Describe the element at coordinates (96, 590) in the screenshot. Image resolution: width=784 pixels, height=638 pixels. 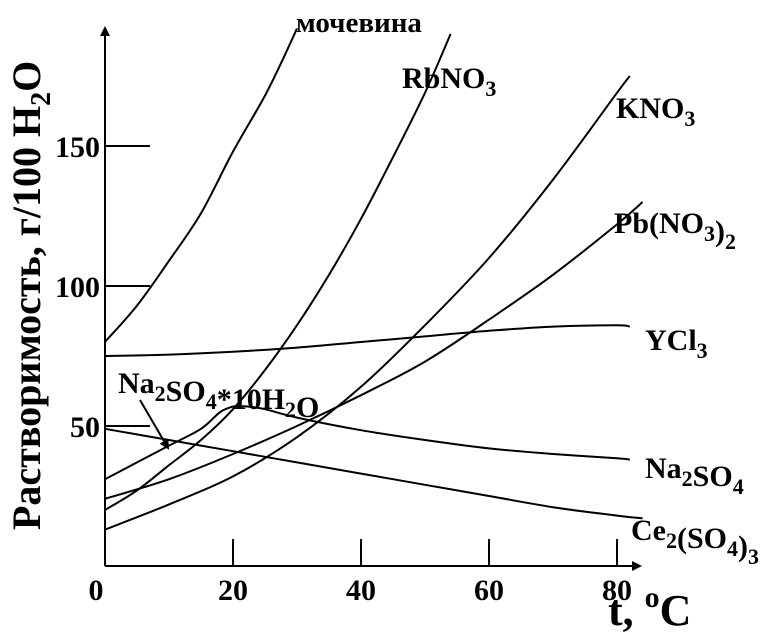
I see `x-tick-label: 0` at that location.